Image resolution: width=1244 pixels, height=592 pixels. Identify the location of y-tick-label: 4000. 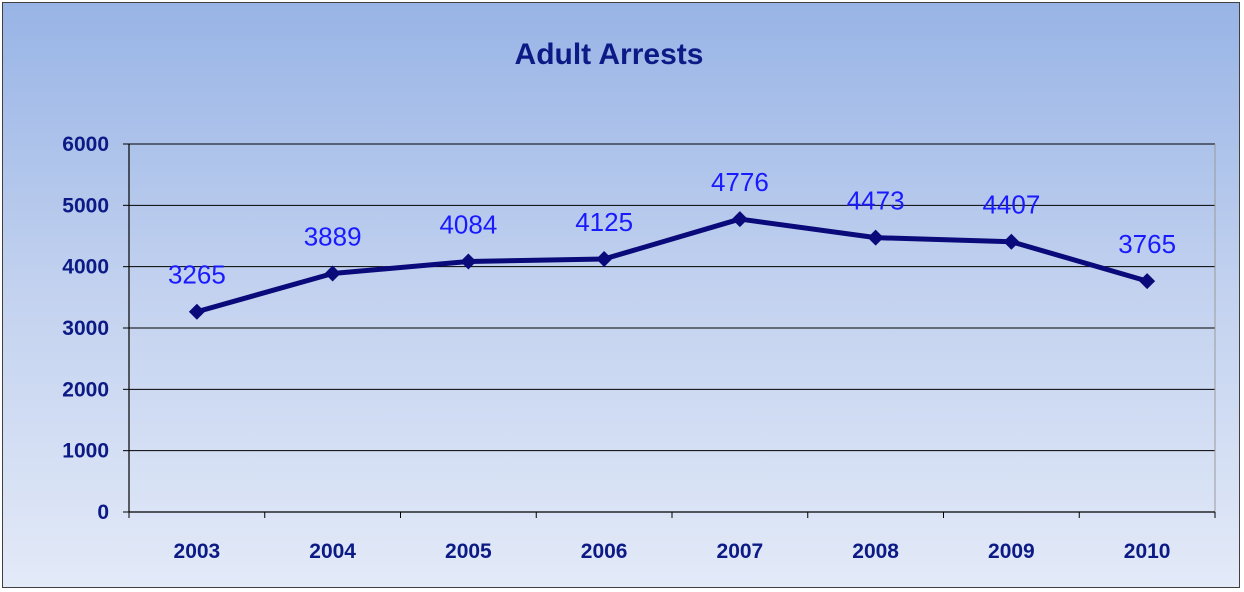
(85, 267).